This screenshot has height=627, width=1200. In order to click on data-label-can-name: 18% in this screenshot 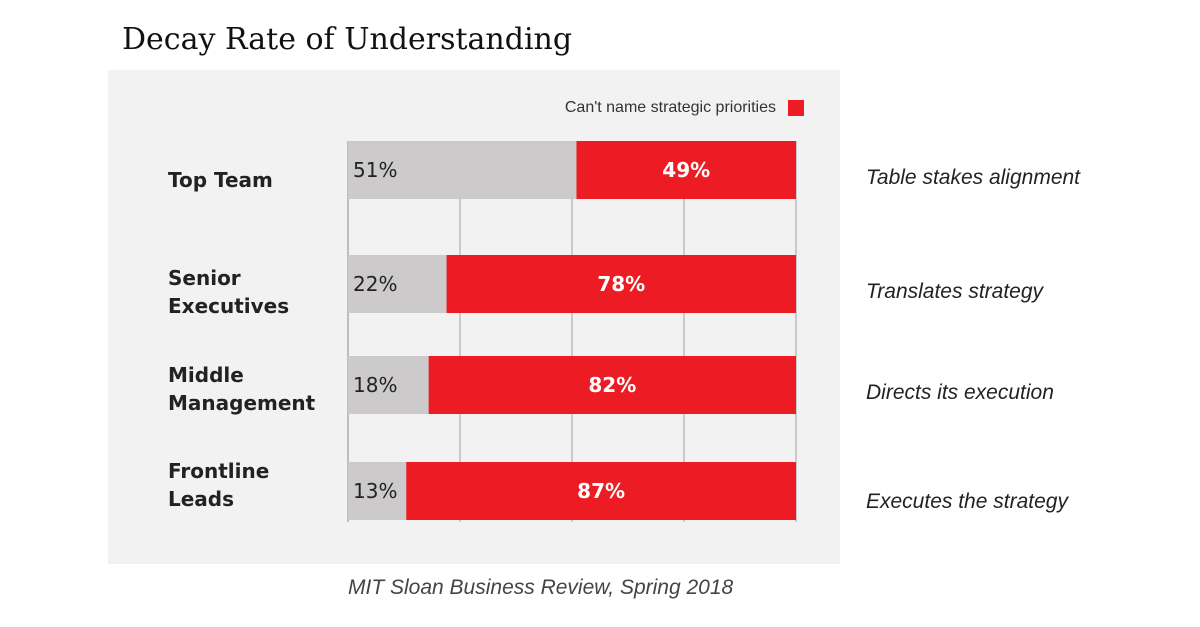, I will do `click(375, 385)`.